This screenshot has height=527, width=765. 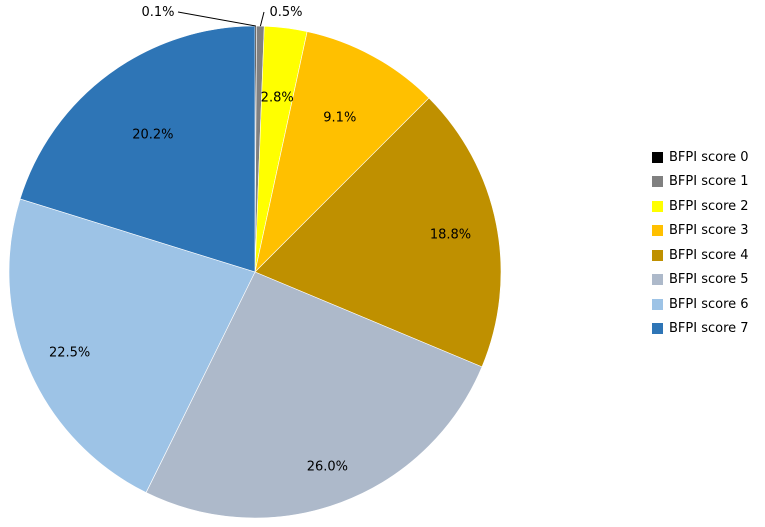 I want to click on legend-item-bfpi-score-0: BFPI score 0, so click(x=700, y=157).